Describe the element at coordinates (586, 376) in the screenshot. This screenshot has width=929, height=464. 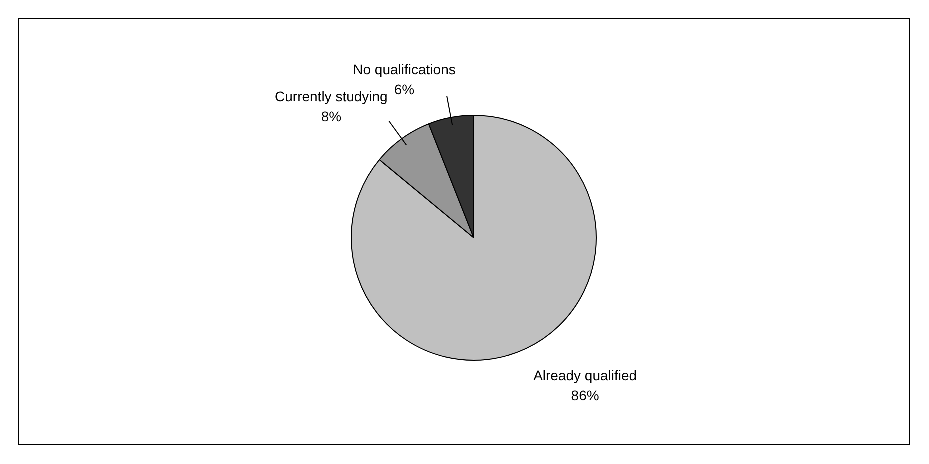
I see `slice-label: Already qualified` at that location.